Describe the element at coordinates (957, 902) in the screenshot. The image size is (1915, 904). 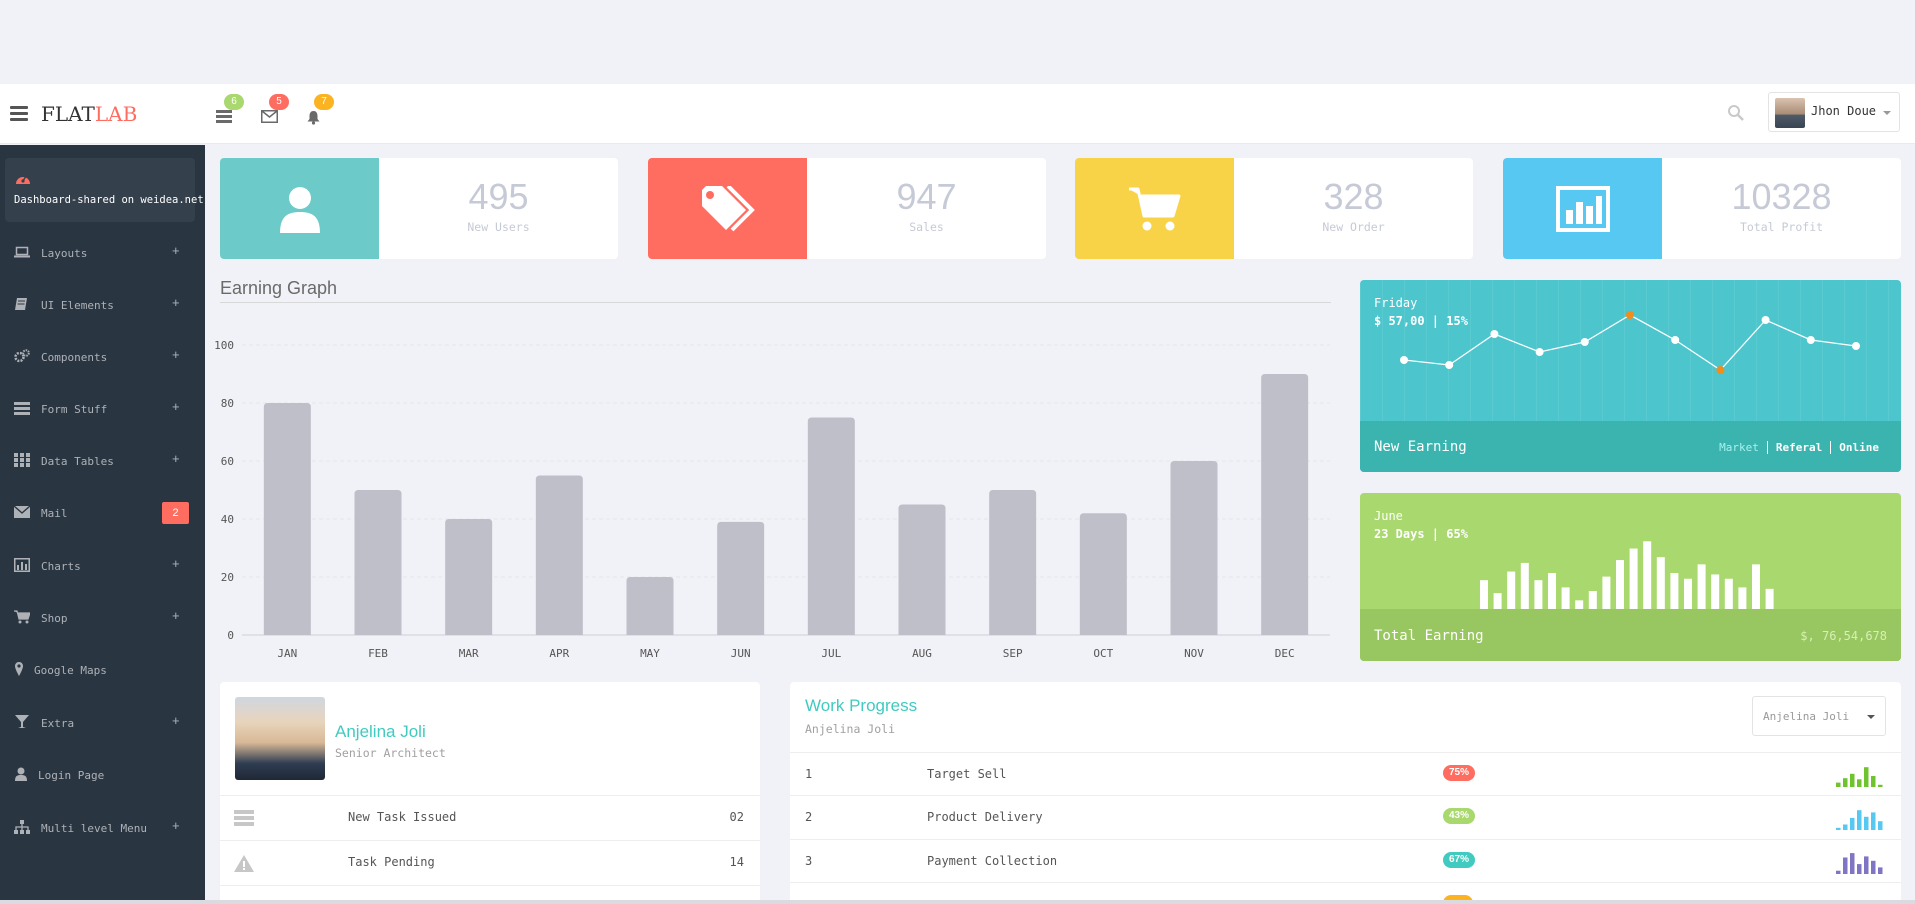
I see `bottom-scrollbar` at that location.